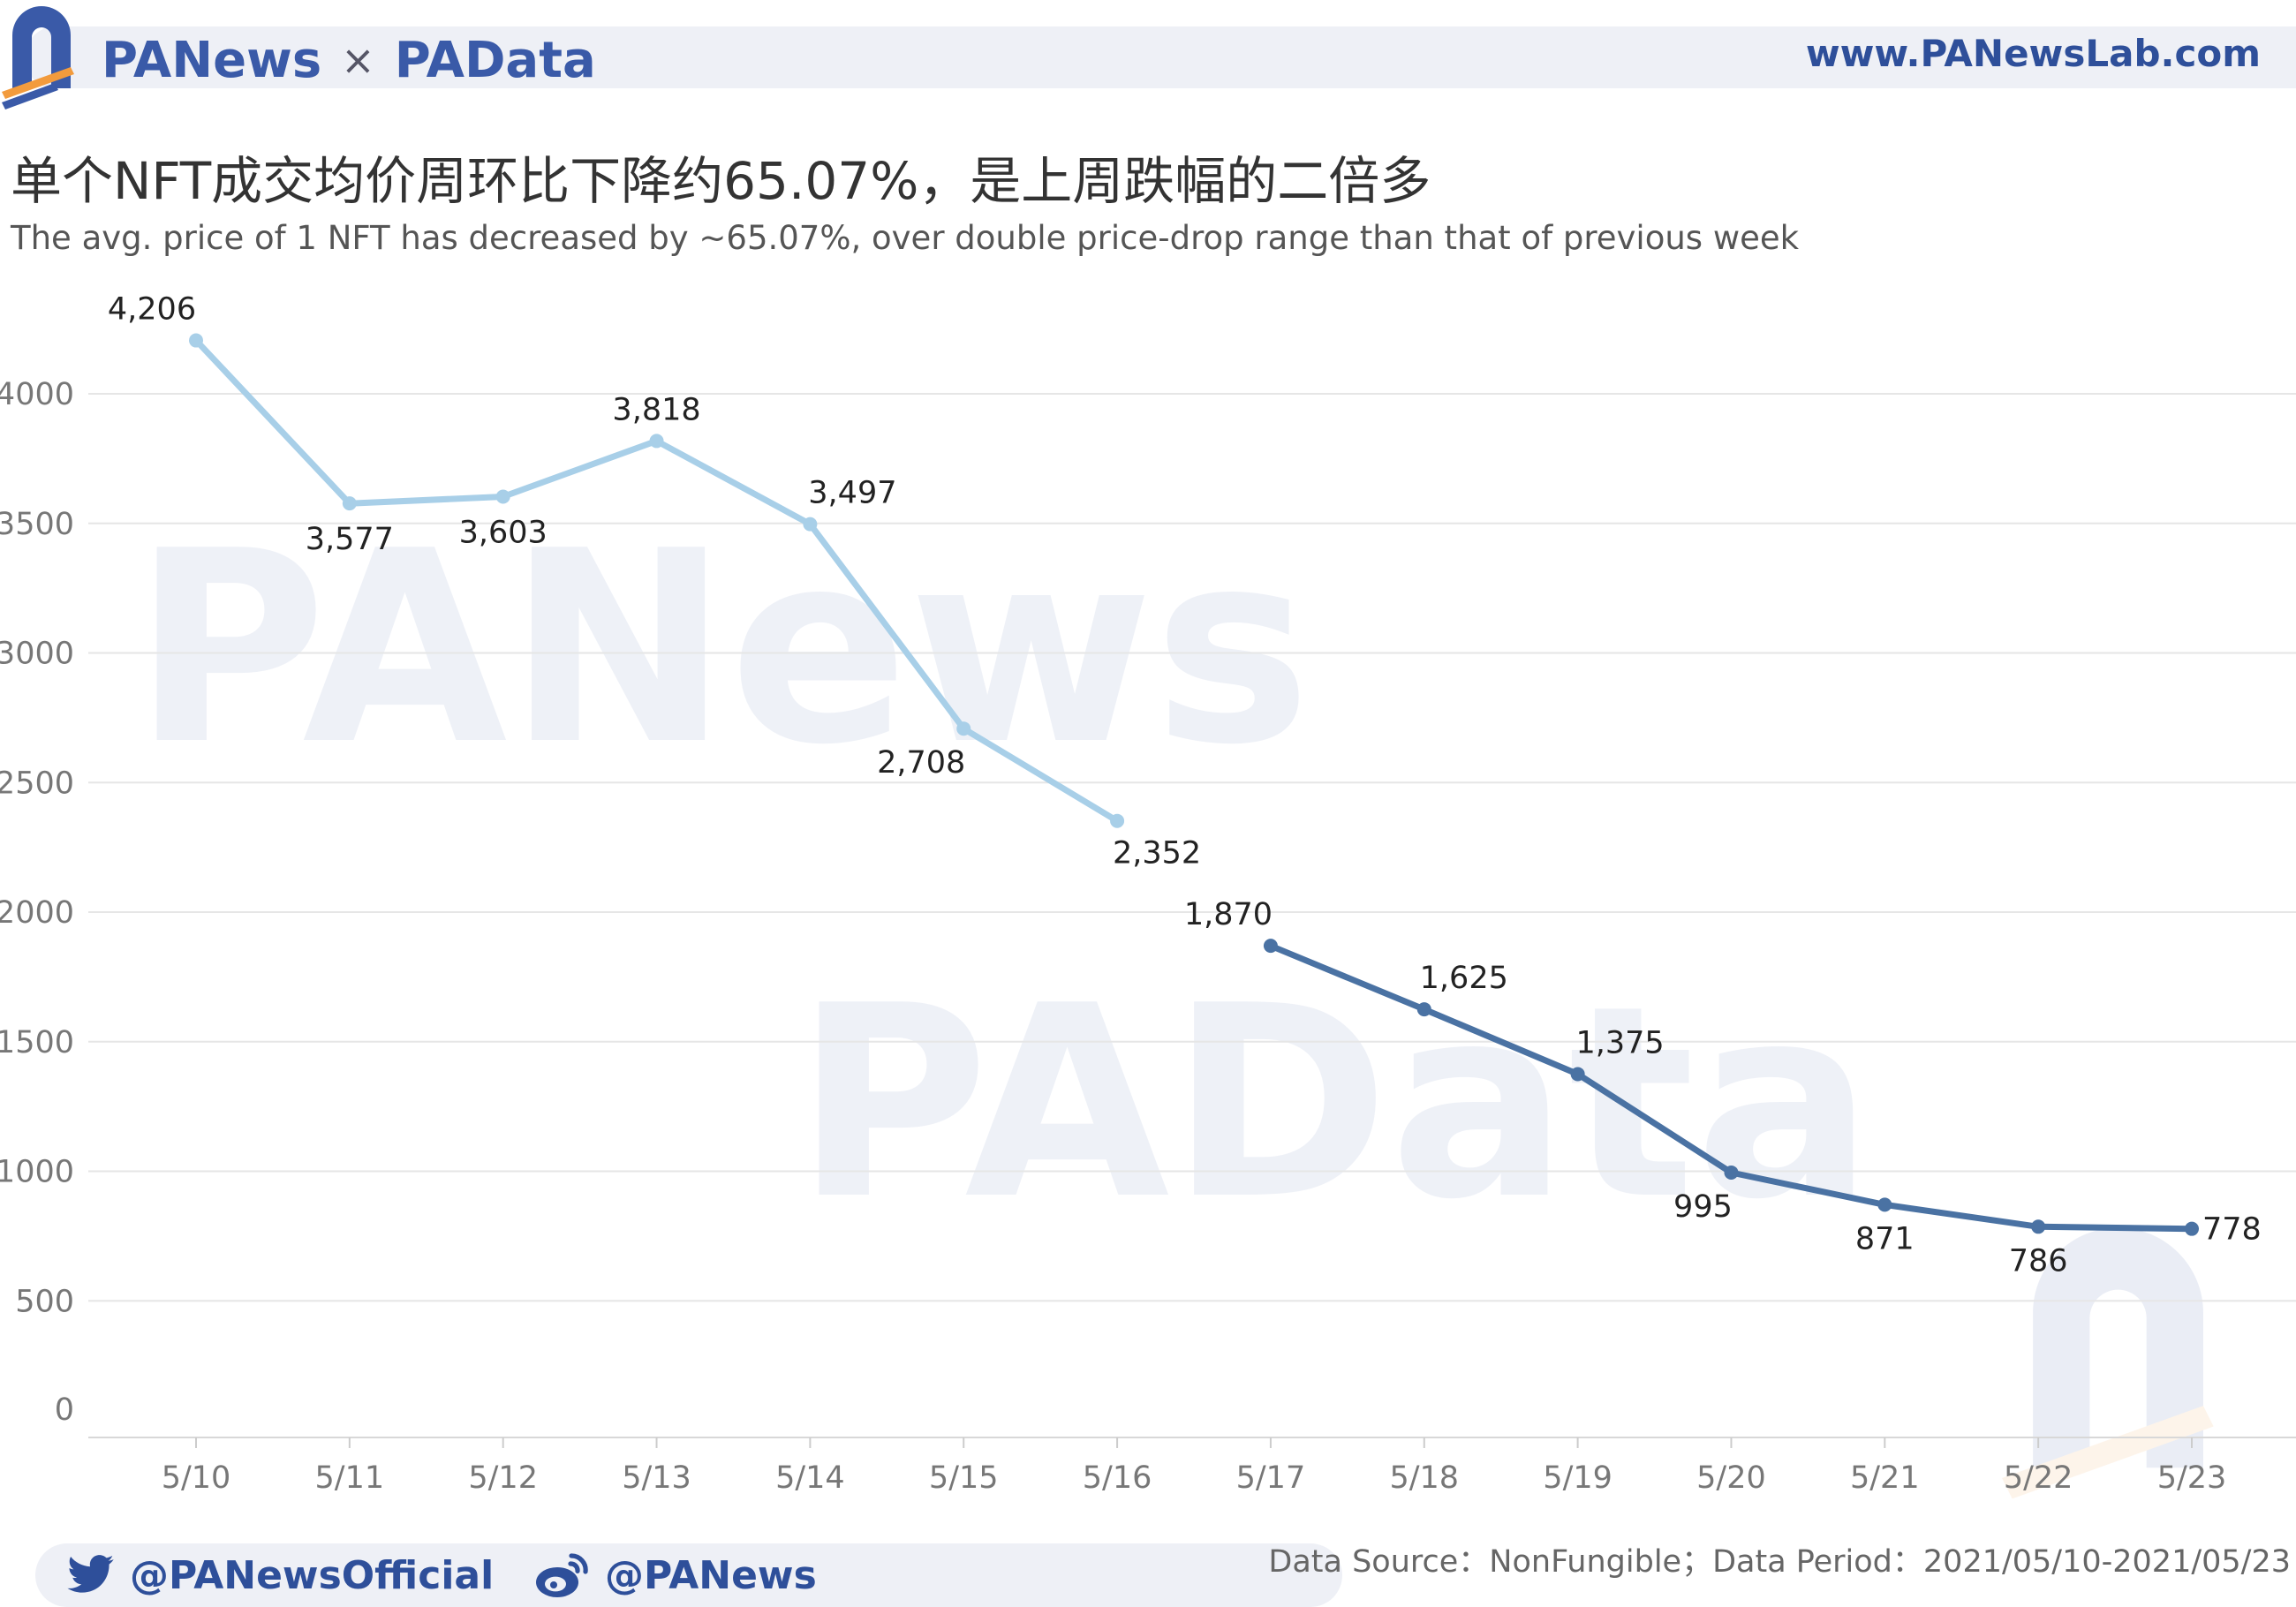  What do you see at coordinates (212, 60) in the screenshot?
I see `brand-panews: PANews` at bounding box center [212, 60].